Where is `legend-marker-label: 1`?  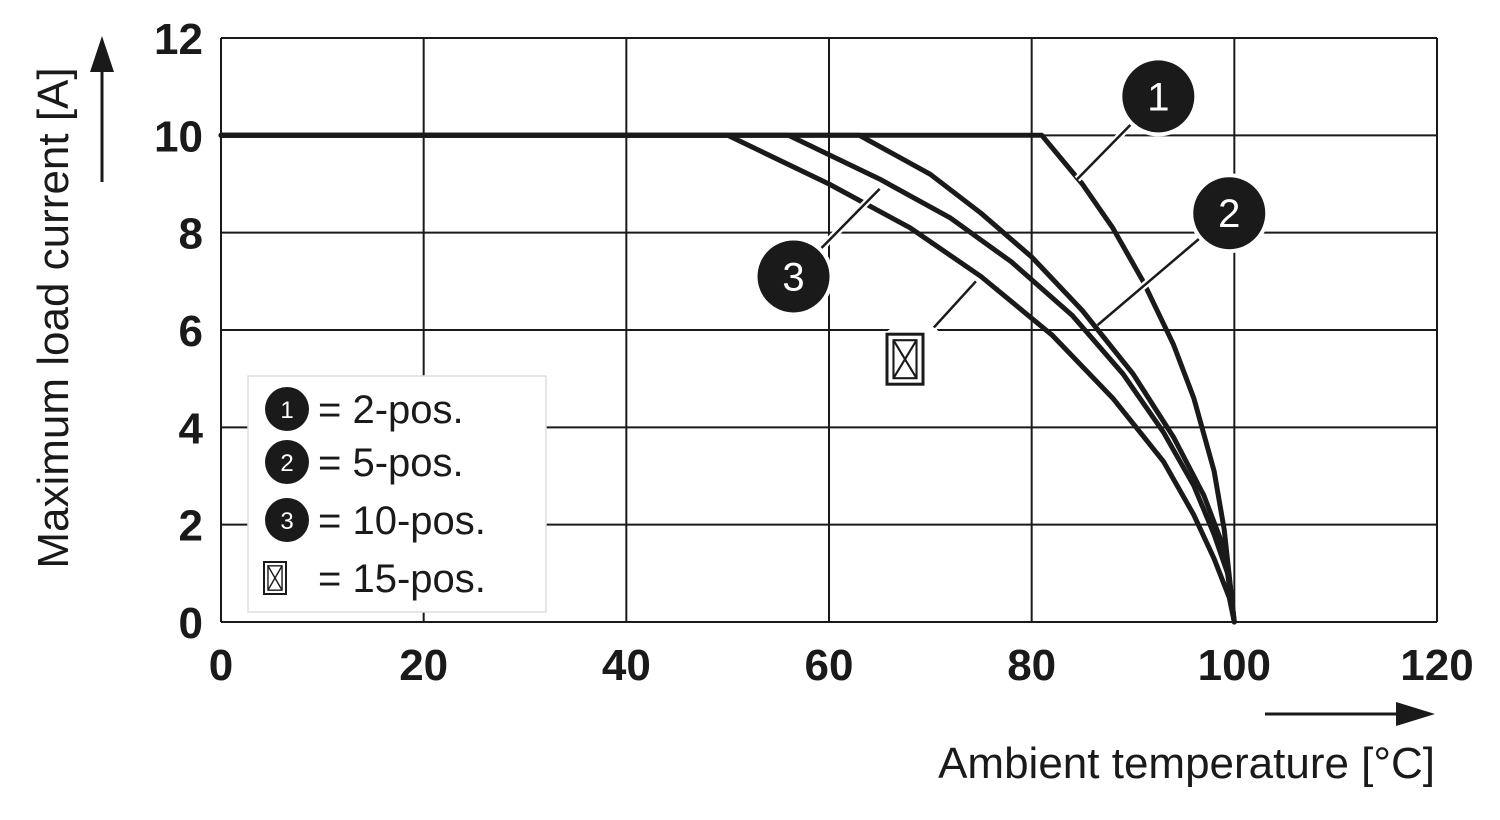
legend-marker-label: 1 is located at coordinates (286, 410).